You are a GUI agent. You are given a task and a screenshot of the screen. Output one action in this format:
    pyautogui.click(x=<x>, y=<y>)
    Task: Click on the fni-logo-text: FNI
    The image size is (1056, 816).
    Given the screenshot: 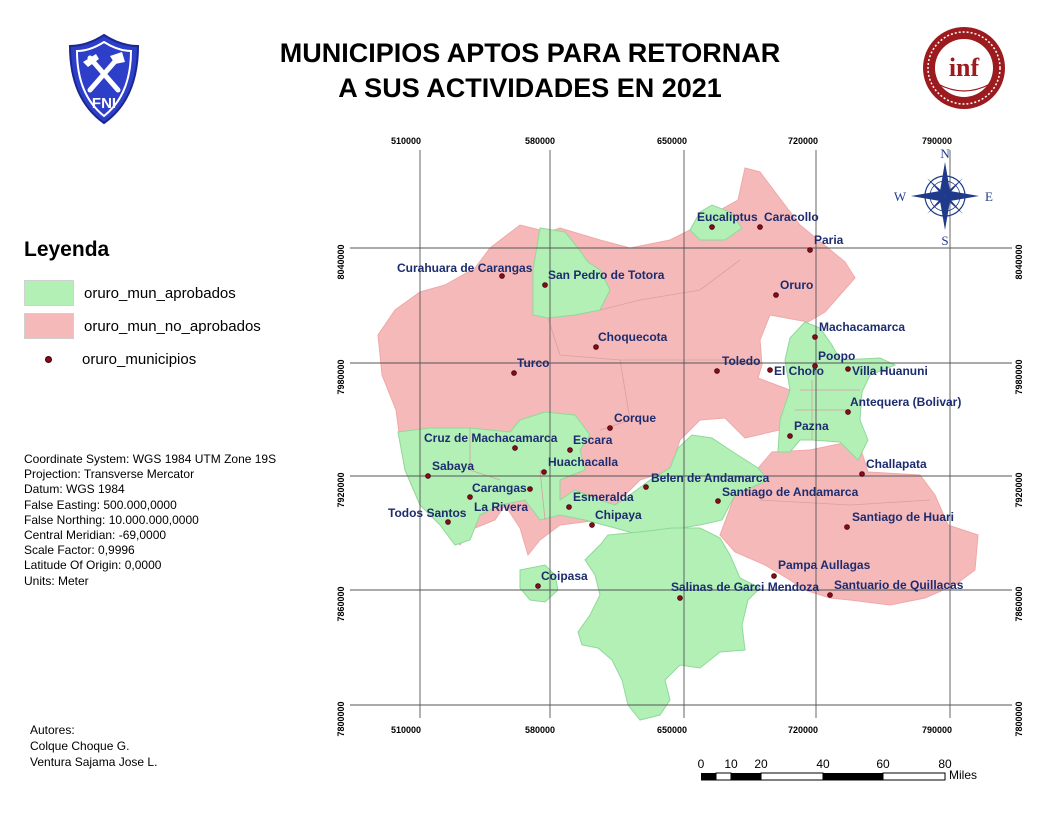 What is the action you would take?
    pyautogui.click(x=104, y=103)
    